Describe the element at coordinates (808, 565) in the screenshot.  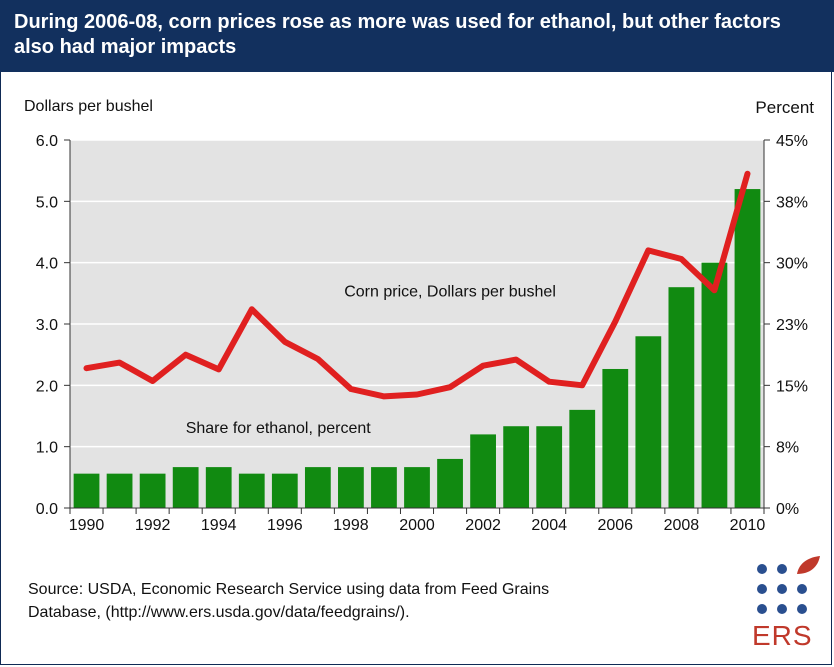
I see `leaf-icon` at that location.